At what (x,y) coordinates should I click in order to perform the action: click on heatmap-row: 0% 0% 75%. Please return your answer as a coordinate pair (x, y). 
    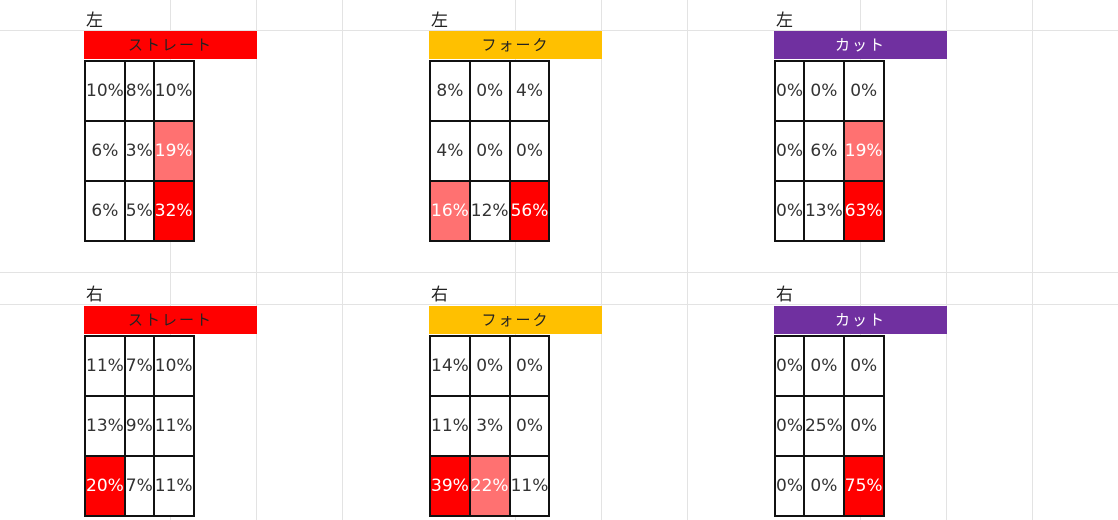
    Looking at the image, I should click on (829, 486).